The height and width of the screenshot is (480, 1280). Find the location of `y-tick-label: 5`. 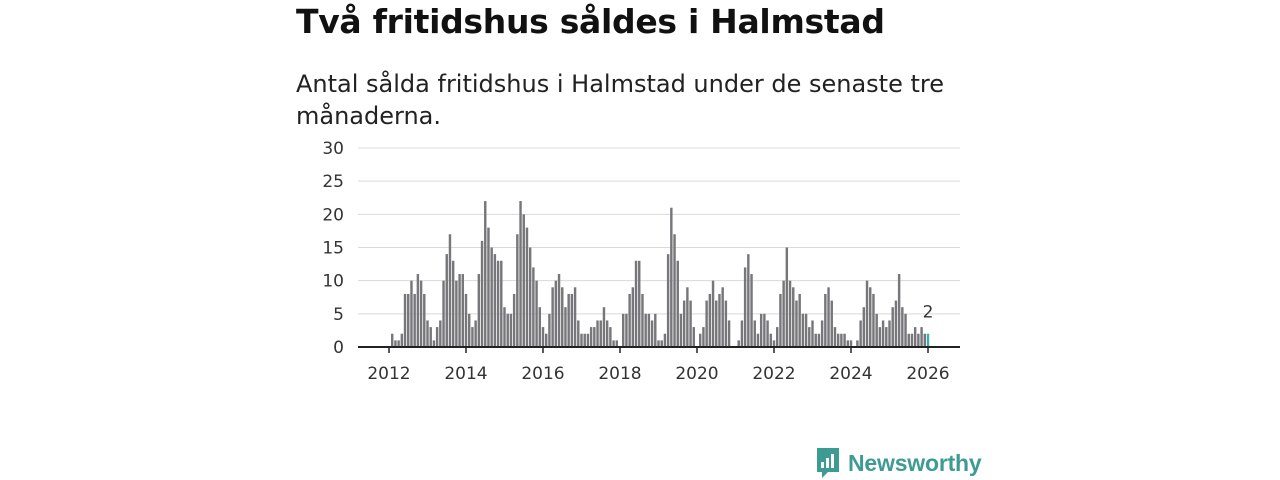

y-tick-label: 5 is located at coordinates (338, 315).